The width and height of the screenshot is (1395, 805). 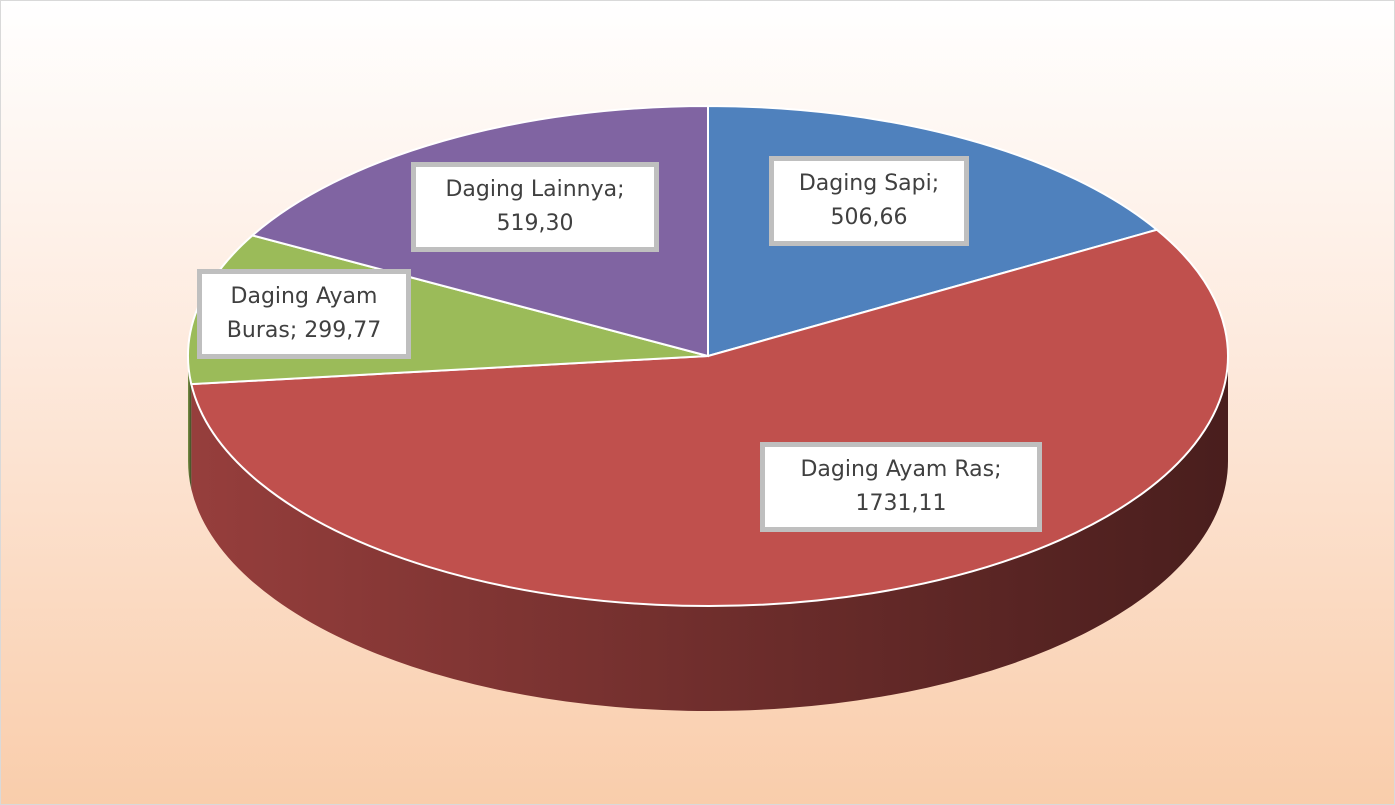 What do you see at coordinates (343, 330) in the screenshot?
I see `label-value: 299,77` at bounding box center [343, 330].